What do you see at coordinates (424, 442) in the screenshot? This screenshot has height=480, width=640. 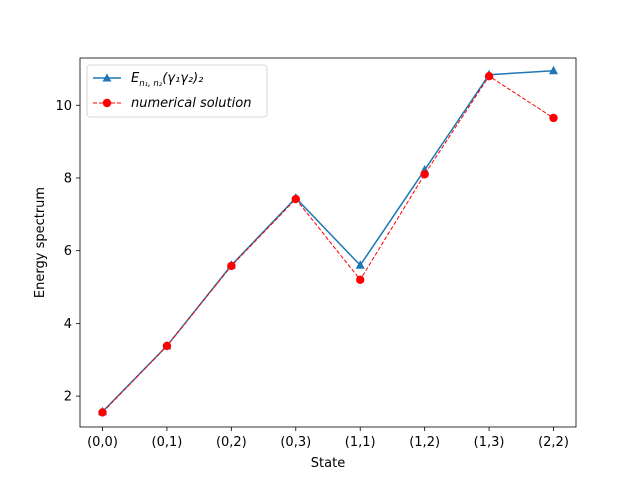 I see `x-tick-label: (1,2)` at bounding box center [424, 442].